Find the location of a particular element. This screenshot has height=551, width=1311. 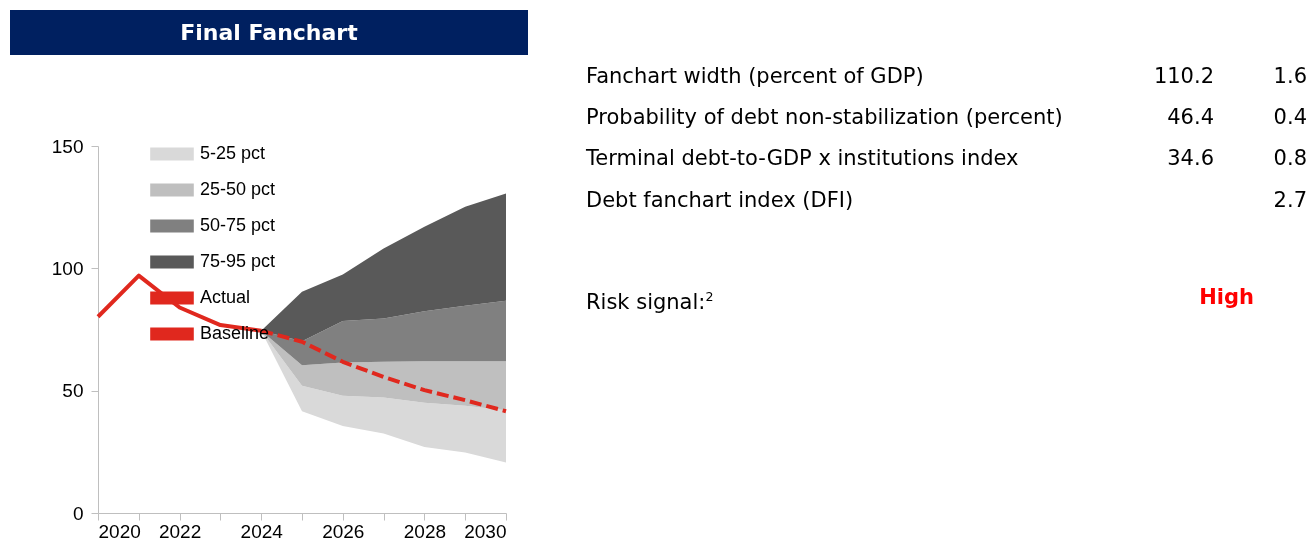

legend-label: Actual is located at coordinates (225, 297).